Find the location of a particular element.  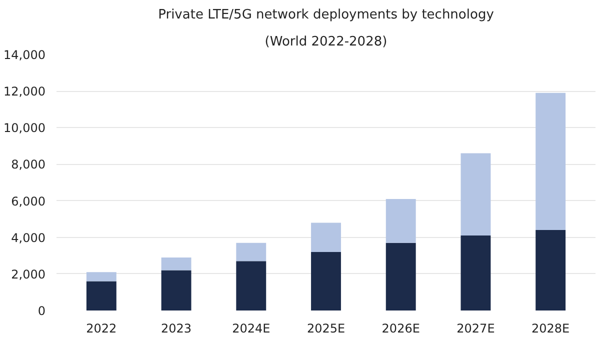

y-tick-label: 14,000 is located at coordinates (25, 55).